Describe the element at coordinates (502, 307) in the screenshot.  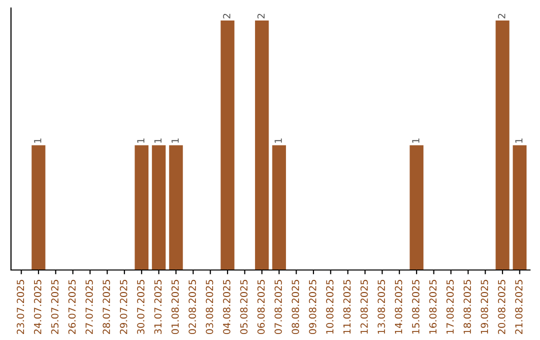
I see `x-tick-label: 20.08.2025` at that location.